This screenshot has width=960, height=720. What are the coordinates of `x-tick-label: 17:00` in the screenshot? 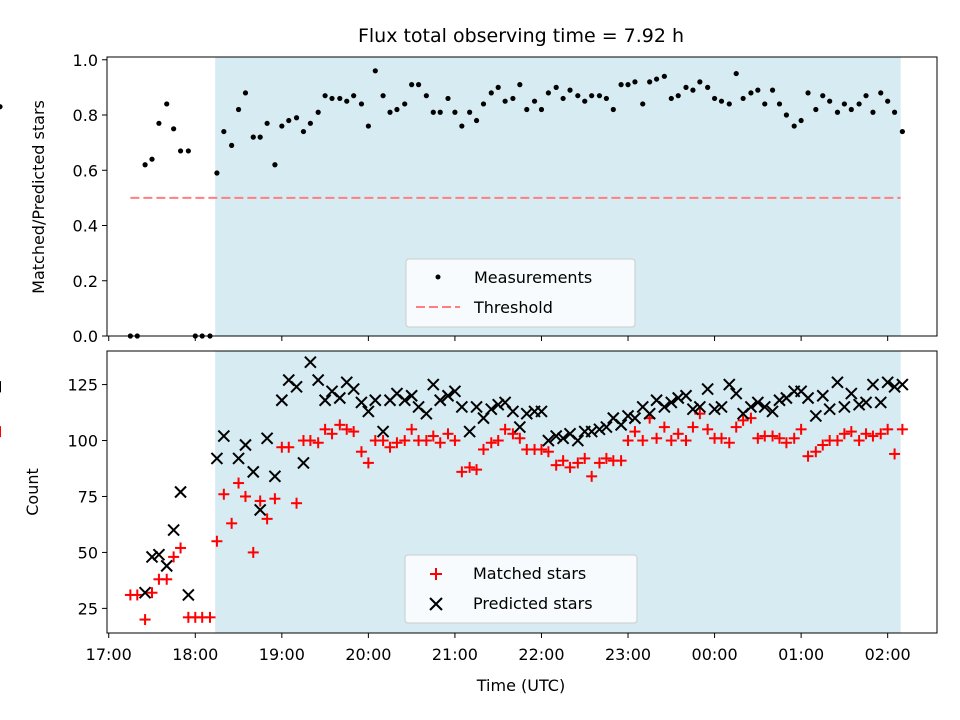 It's located at (109, 654).